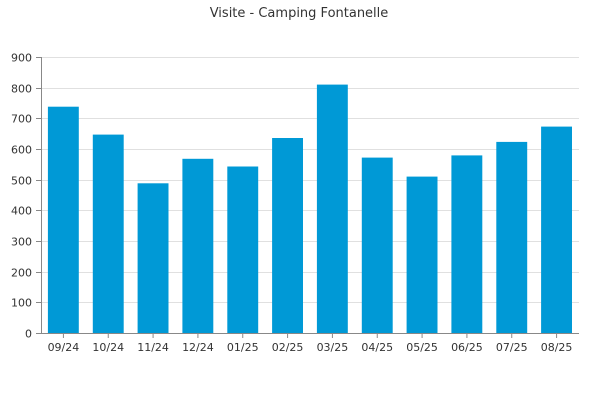 This screenshot has width=600, height=400. I want to click on x-tick-label: 08/25, so click(557, 347).